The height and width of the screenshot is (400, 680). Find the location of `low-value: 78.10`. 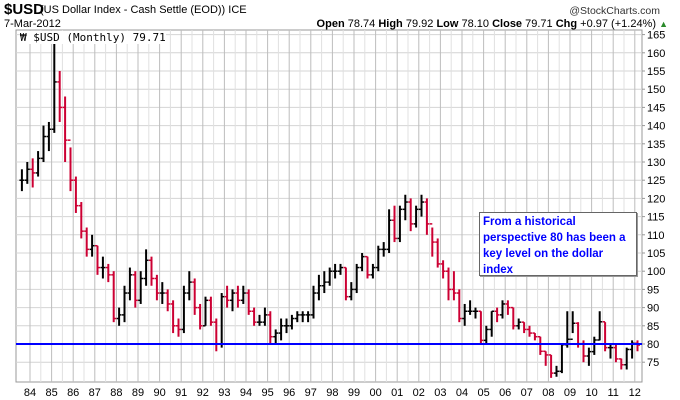

low-value: 78.10 is located at coordinates (475, 24).